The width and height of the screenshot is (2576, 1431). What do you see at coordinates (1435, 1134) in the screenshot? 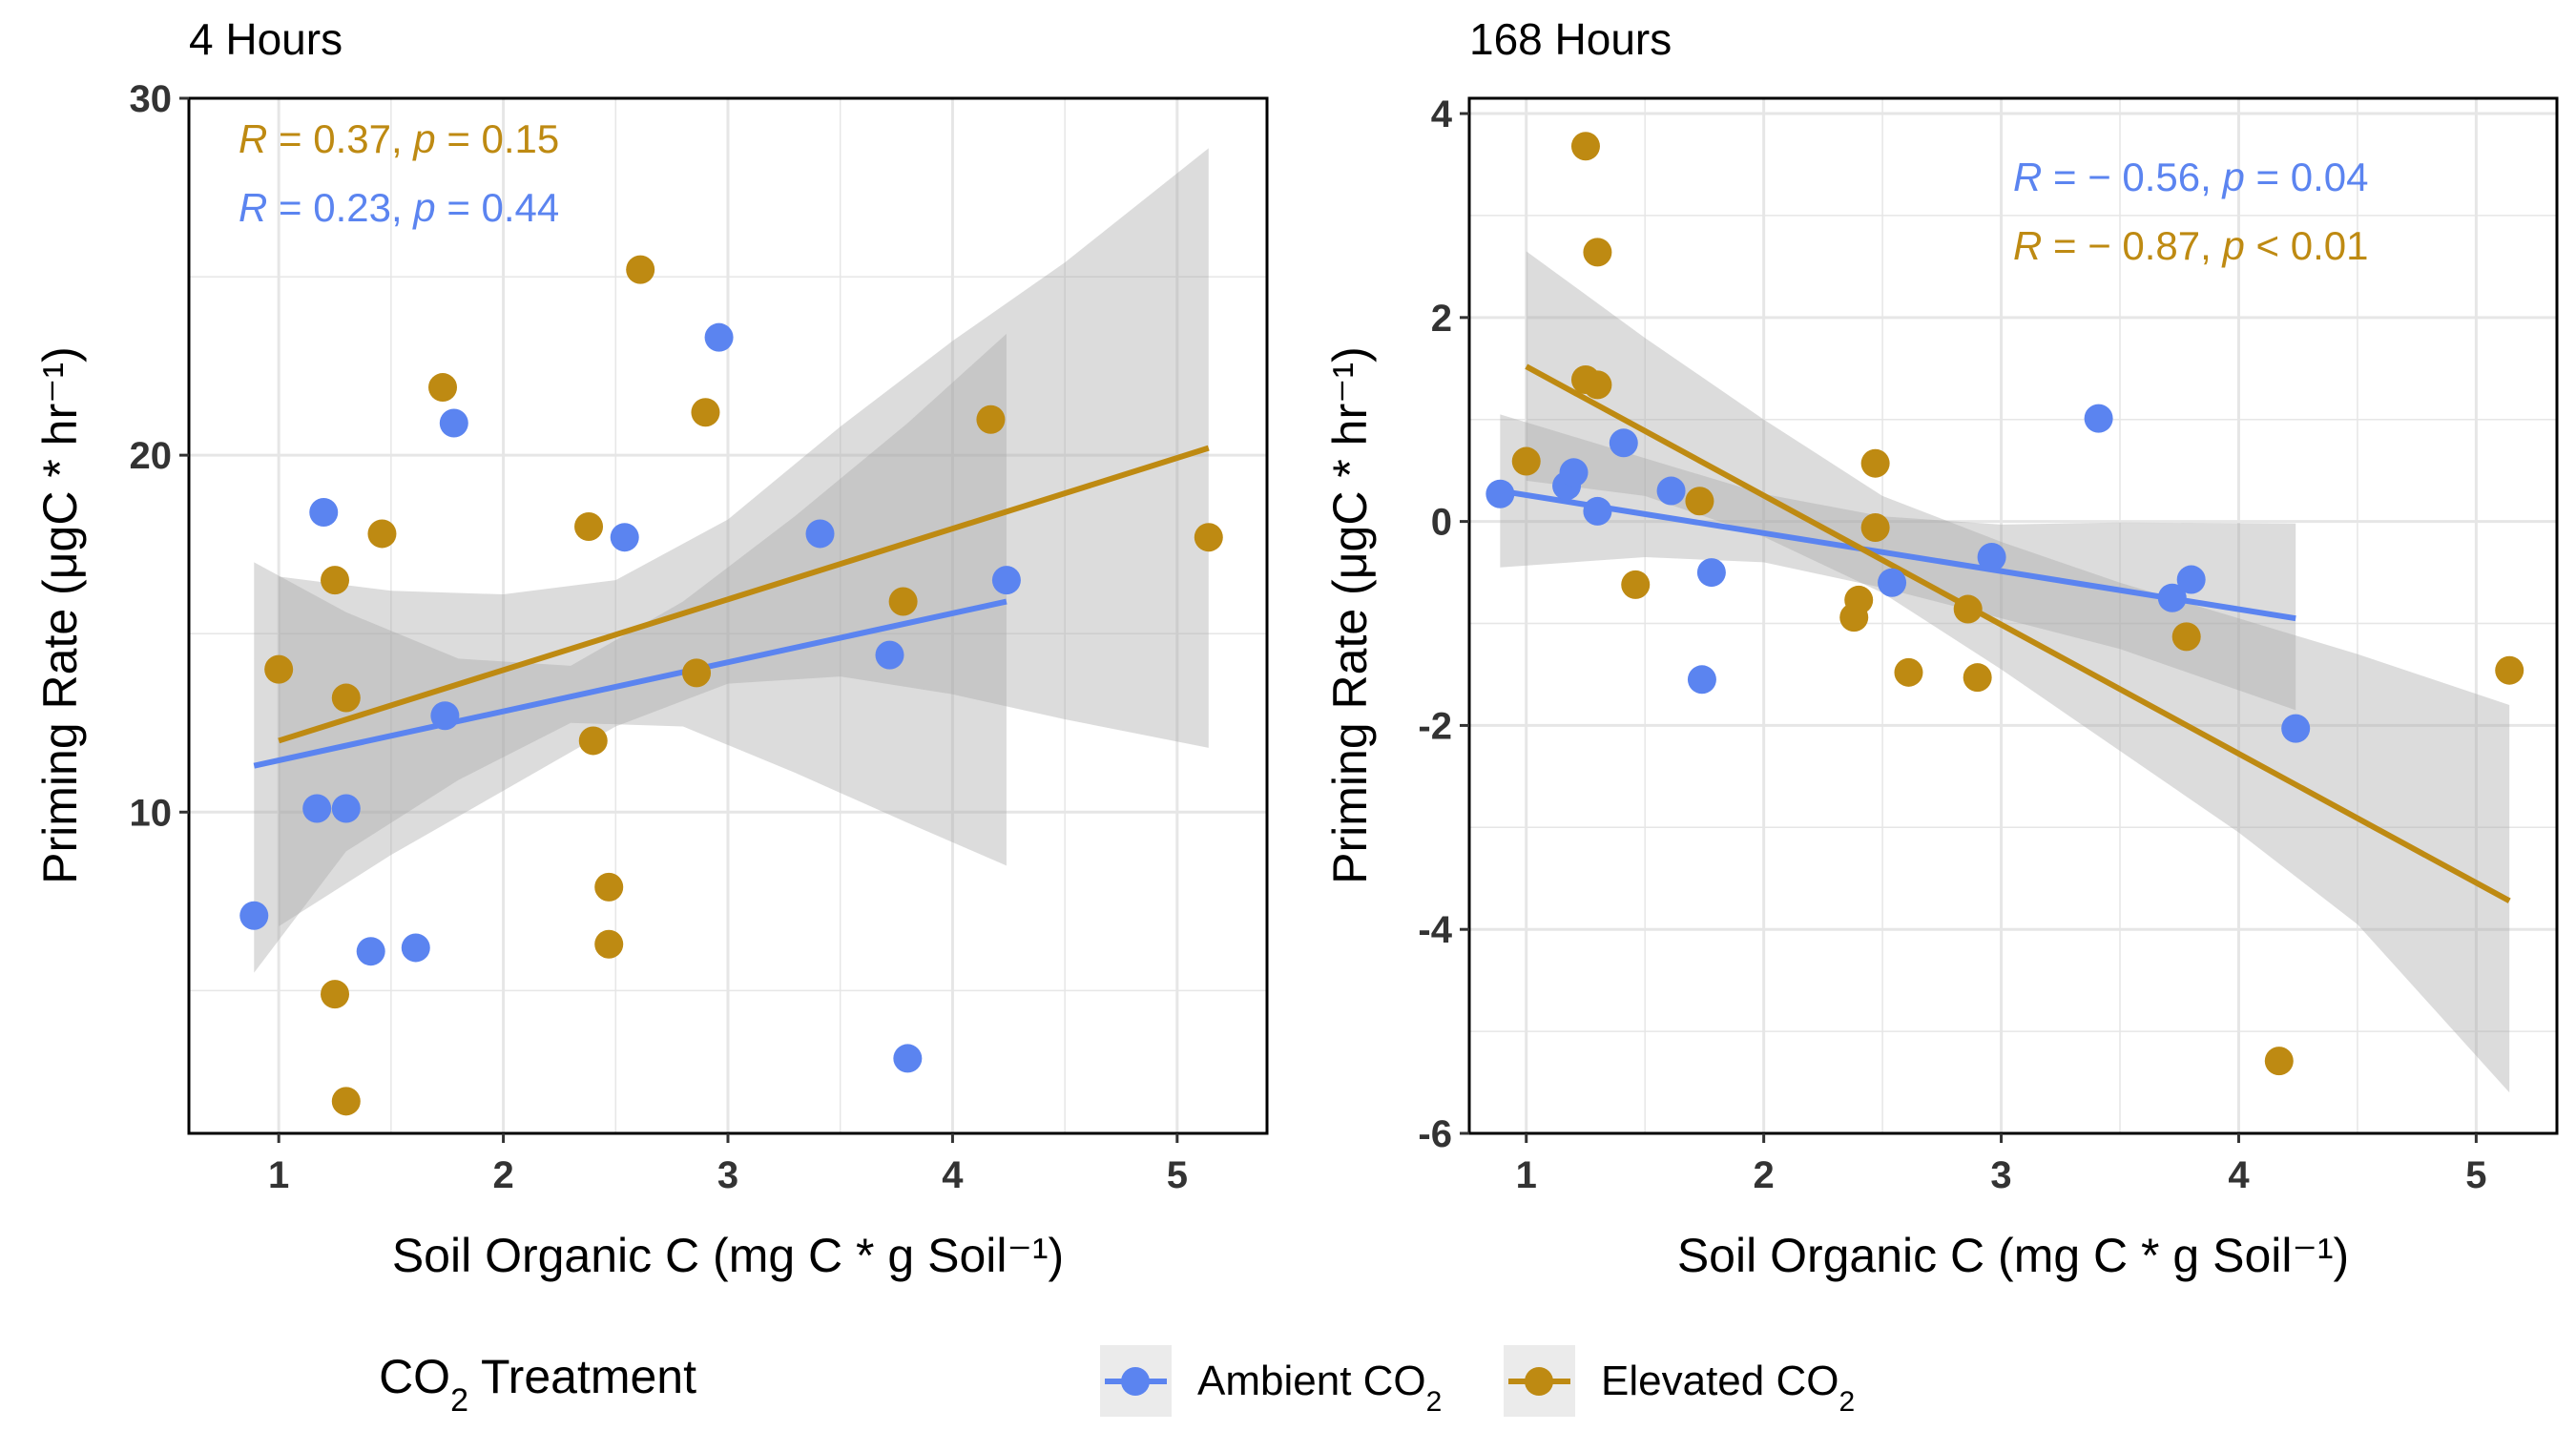
I see `y-tick-label: -6` at bounding box center [1435, 1134].